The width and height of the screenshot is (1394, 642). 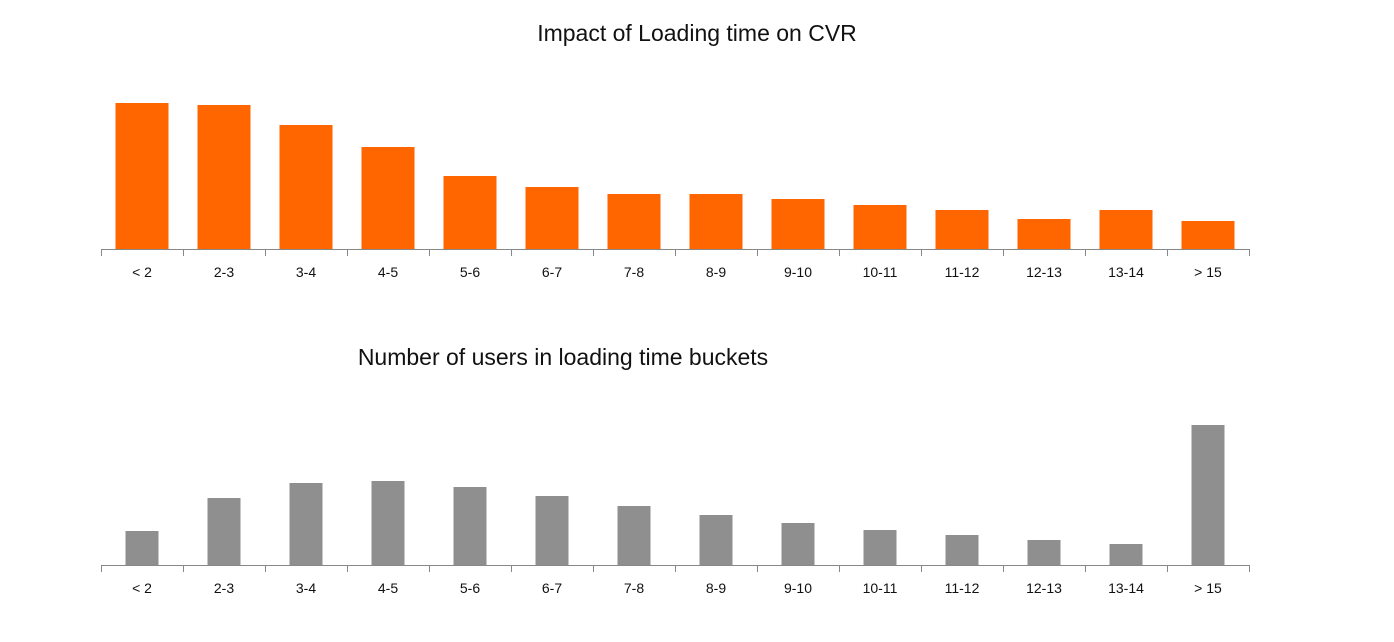 What do you see at coordinates (697, 33) in the screenshot?
I see `chart-title-cvr: Impact of Loading time on CVR` at bounding box center [697, 33].